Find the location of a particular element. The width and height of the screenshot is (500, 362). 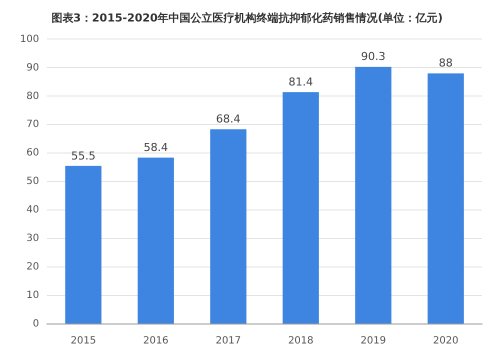

x-tick-label: 2020 is located at coordinates (445, 341).